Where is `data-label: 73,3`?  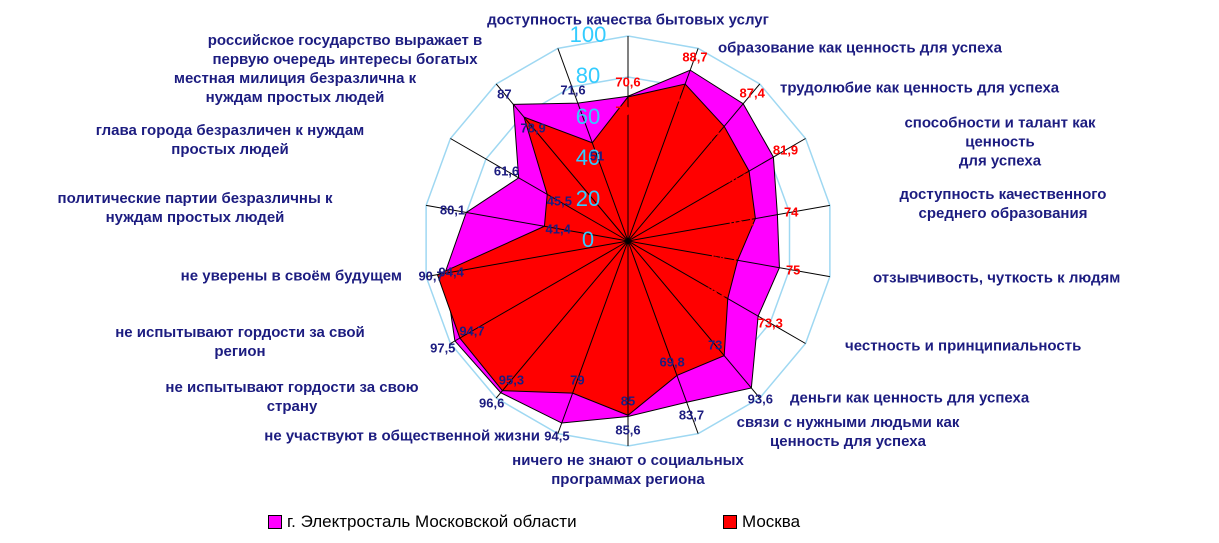 data-label: 73,3 is located at coordinates (770, 323).